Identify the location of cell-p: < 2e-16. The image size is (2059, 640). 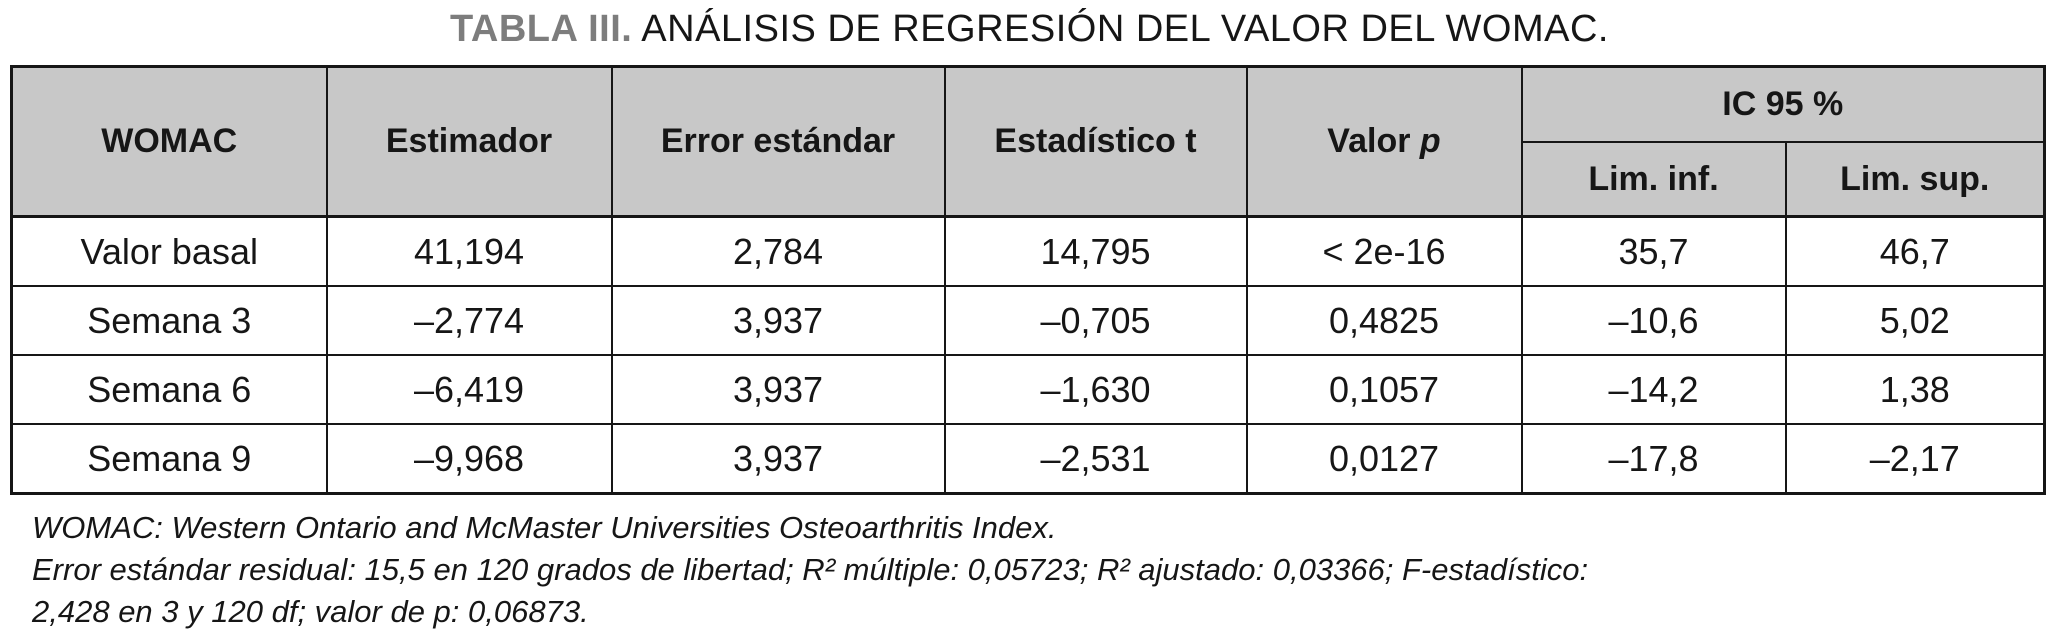
(1384, 251).